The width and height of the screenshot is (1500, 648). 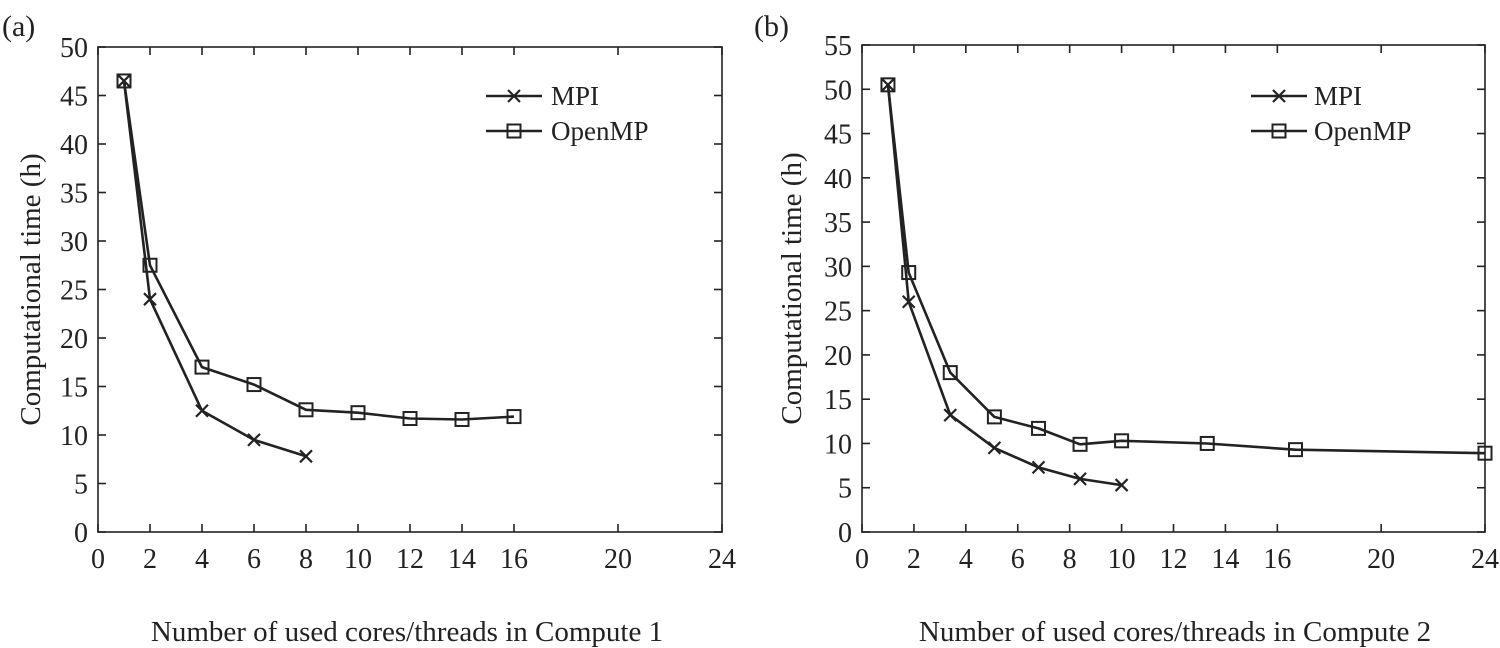 I want to click on legend-label: OpenMP, so click(x=600, y=131).